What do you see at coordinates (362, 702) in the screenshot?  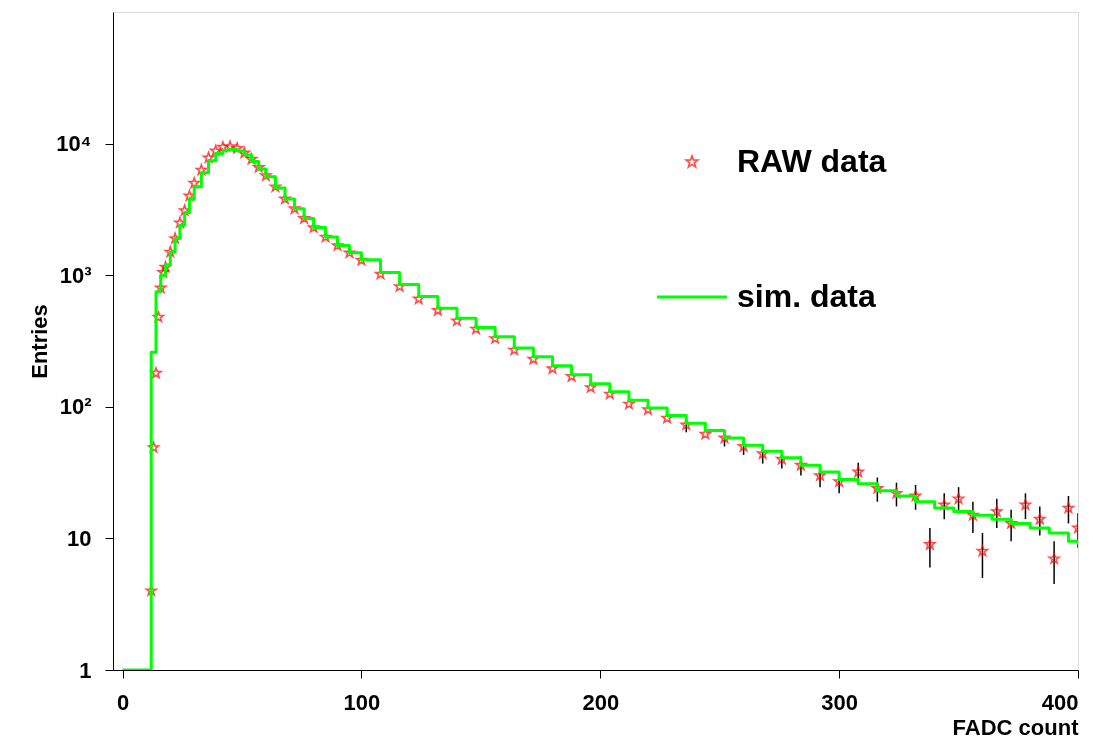 I see `x-tick-label: 100` at bounding box center [362, 702].